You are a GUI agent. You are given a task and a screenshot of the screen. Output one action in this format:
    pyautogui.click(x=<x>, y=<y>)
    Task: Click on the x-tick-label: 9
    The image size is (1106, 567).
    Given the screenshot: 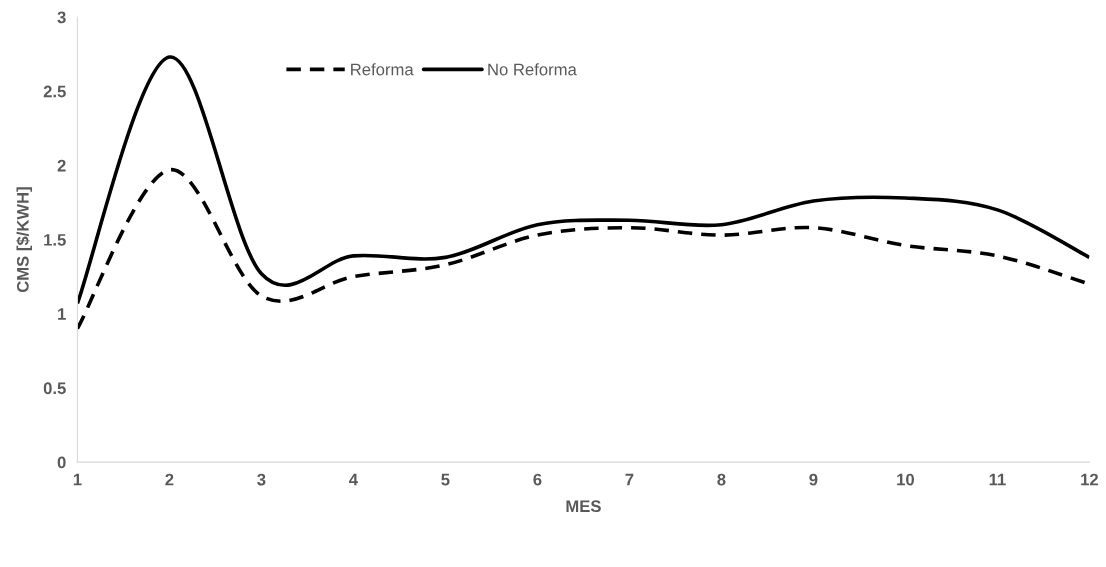 What is the action you would take?
    pyautogui.click(x=813, y=479)
    